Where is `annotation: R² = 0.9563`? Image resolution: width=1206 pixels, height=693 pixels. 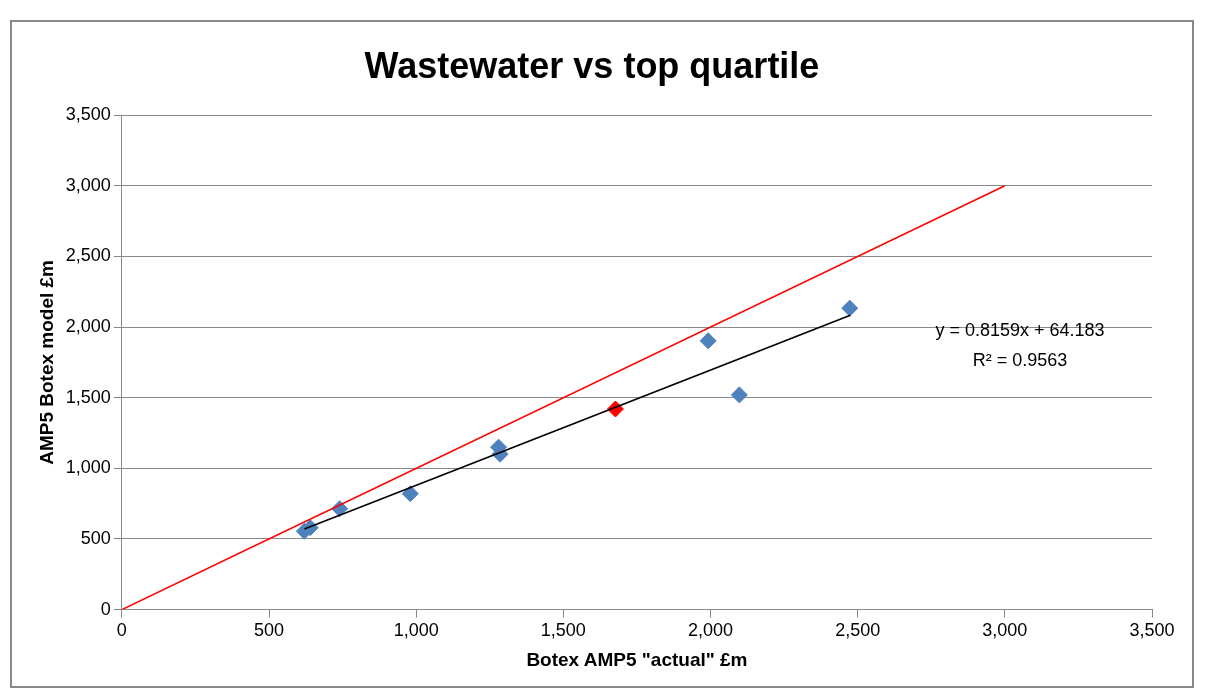
annotation: R² = 0.9563 is located at coordinates (1020, 360).